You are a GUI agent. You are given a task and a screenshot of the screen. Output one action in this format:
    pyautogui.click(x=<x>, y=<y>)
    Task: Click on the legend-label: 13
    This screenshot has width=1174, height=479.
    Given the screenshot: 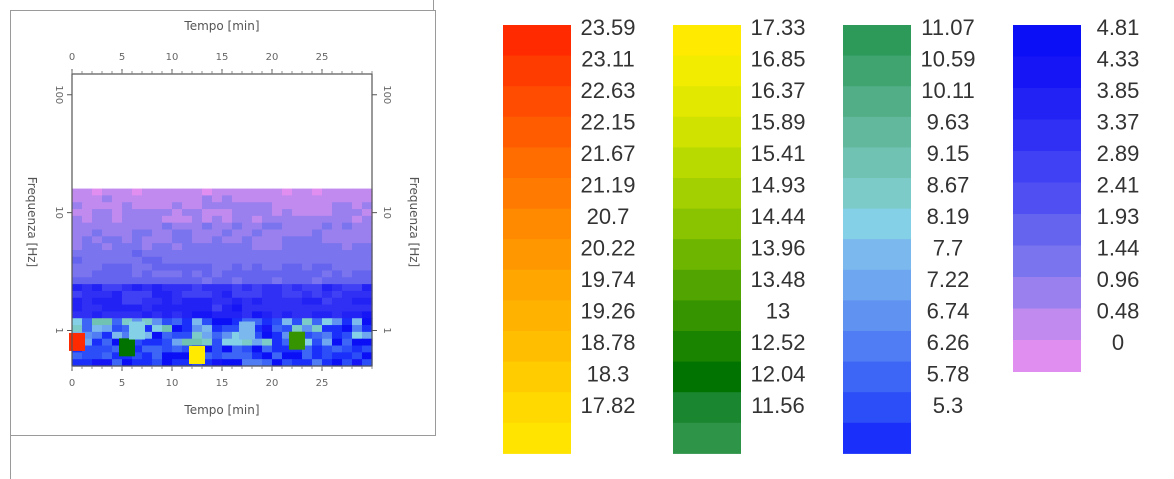 What is the action you would take?
    pyautogui.click(x=778, y=311)
    